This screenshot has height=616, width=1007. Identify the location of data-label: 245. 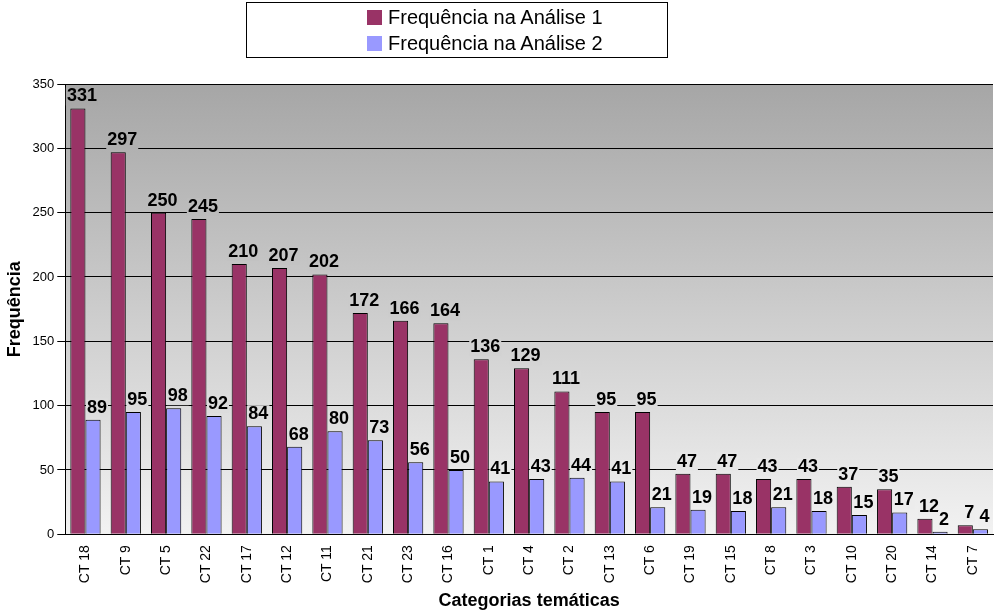
(202, 206).